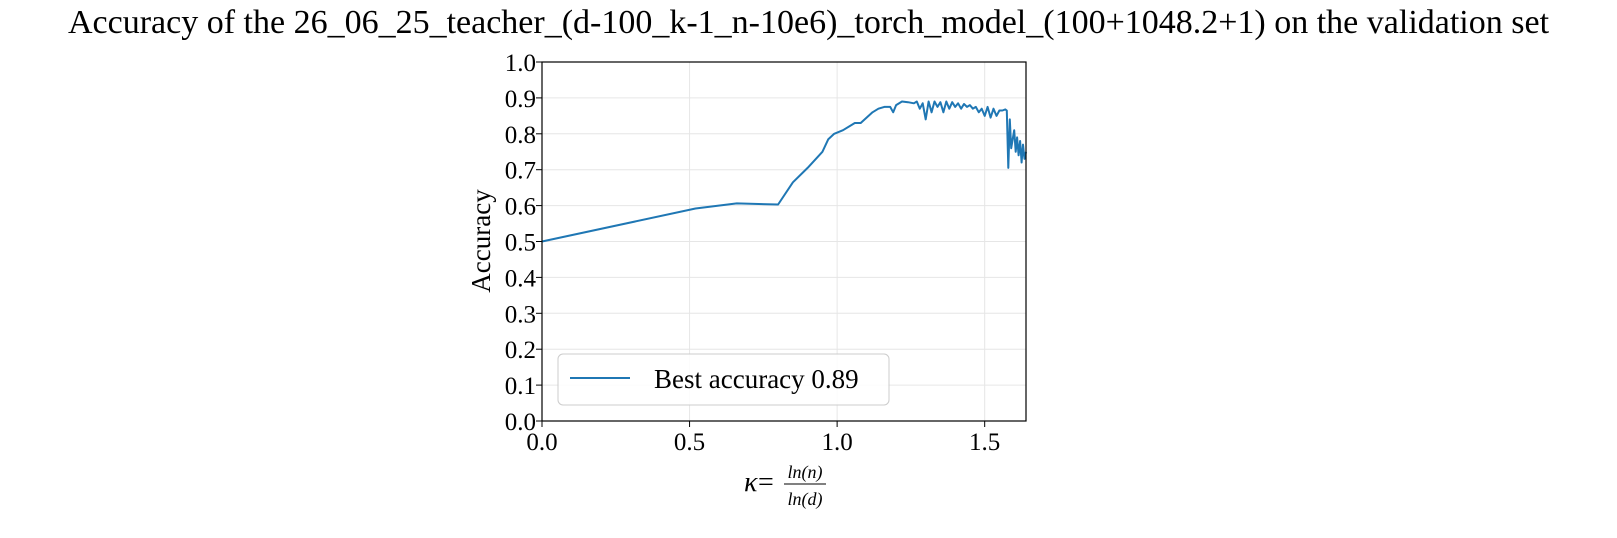 This screenshot has height=538, width=1617. What do you see at coordinates (756, 379) in the screenshot?
I see `legend-label: Best accuracy 0.89` at bounding box center [756, 379].